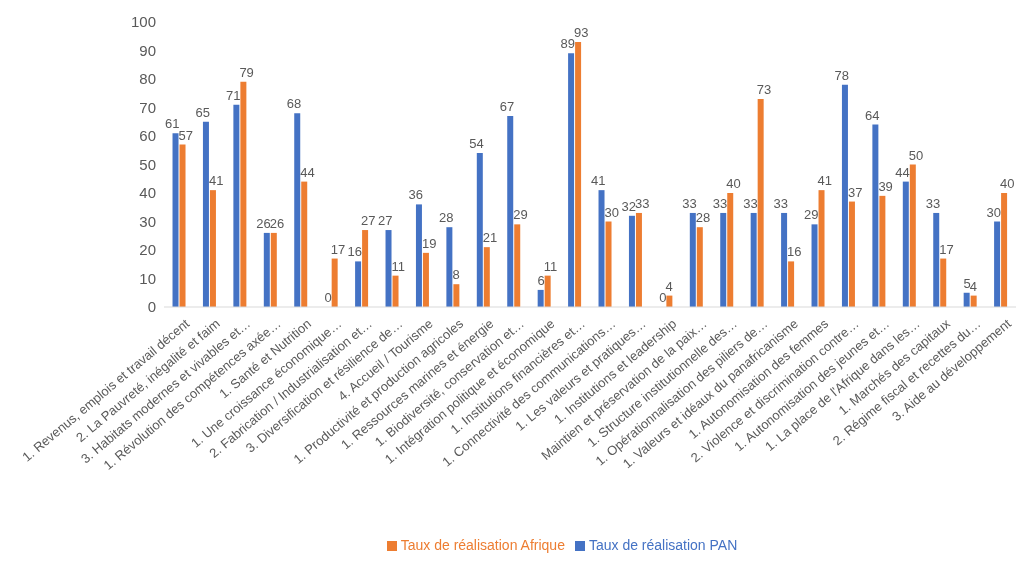  Describe the element at coordinates (147, 164) in the screenshot. I see `y-tick-label: 50` at that location.